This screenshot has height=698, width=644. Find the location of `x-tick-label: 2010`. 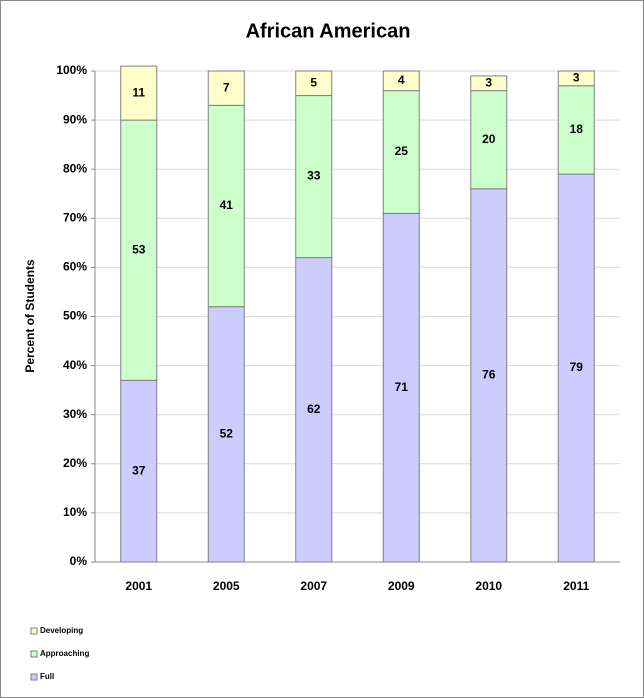

x-tick-label: 2010 is located at coordinates (488, 586).